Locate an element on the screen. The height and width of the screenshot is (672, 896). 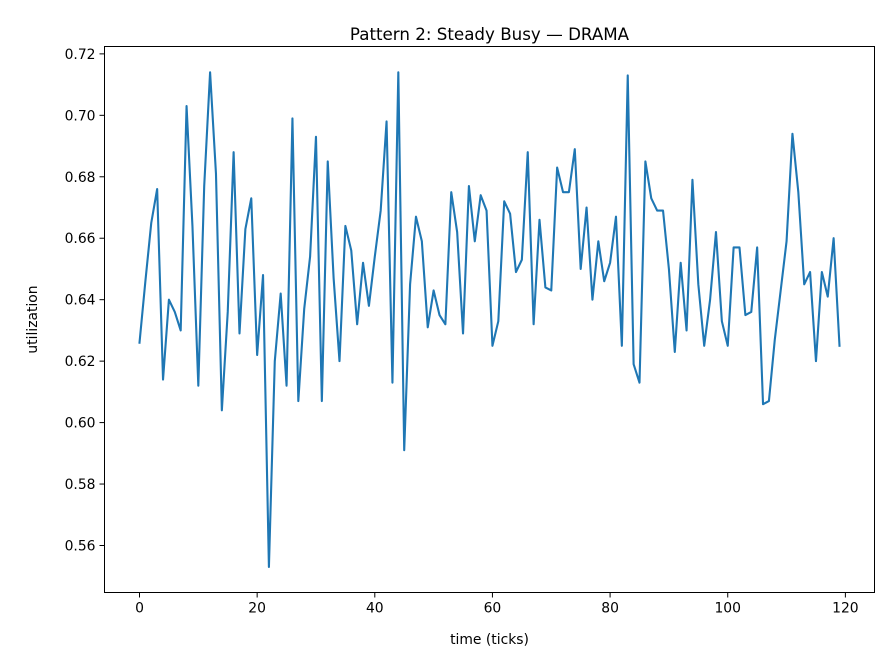
x-tick-label: 0 is located at coordinates (139, 609).